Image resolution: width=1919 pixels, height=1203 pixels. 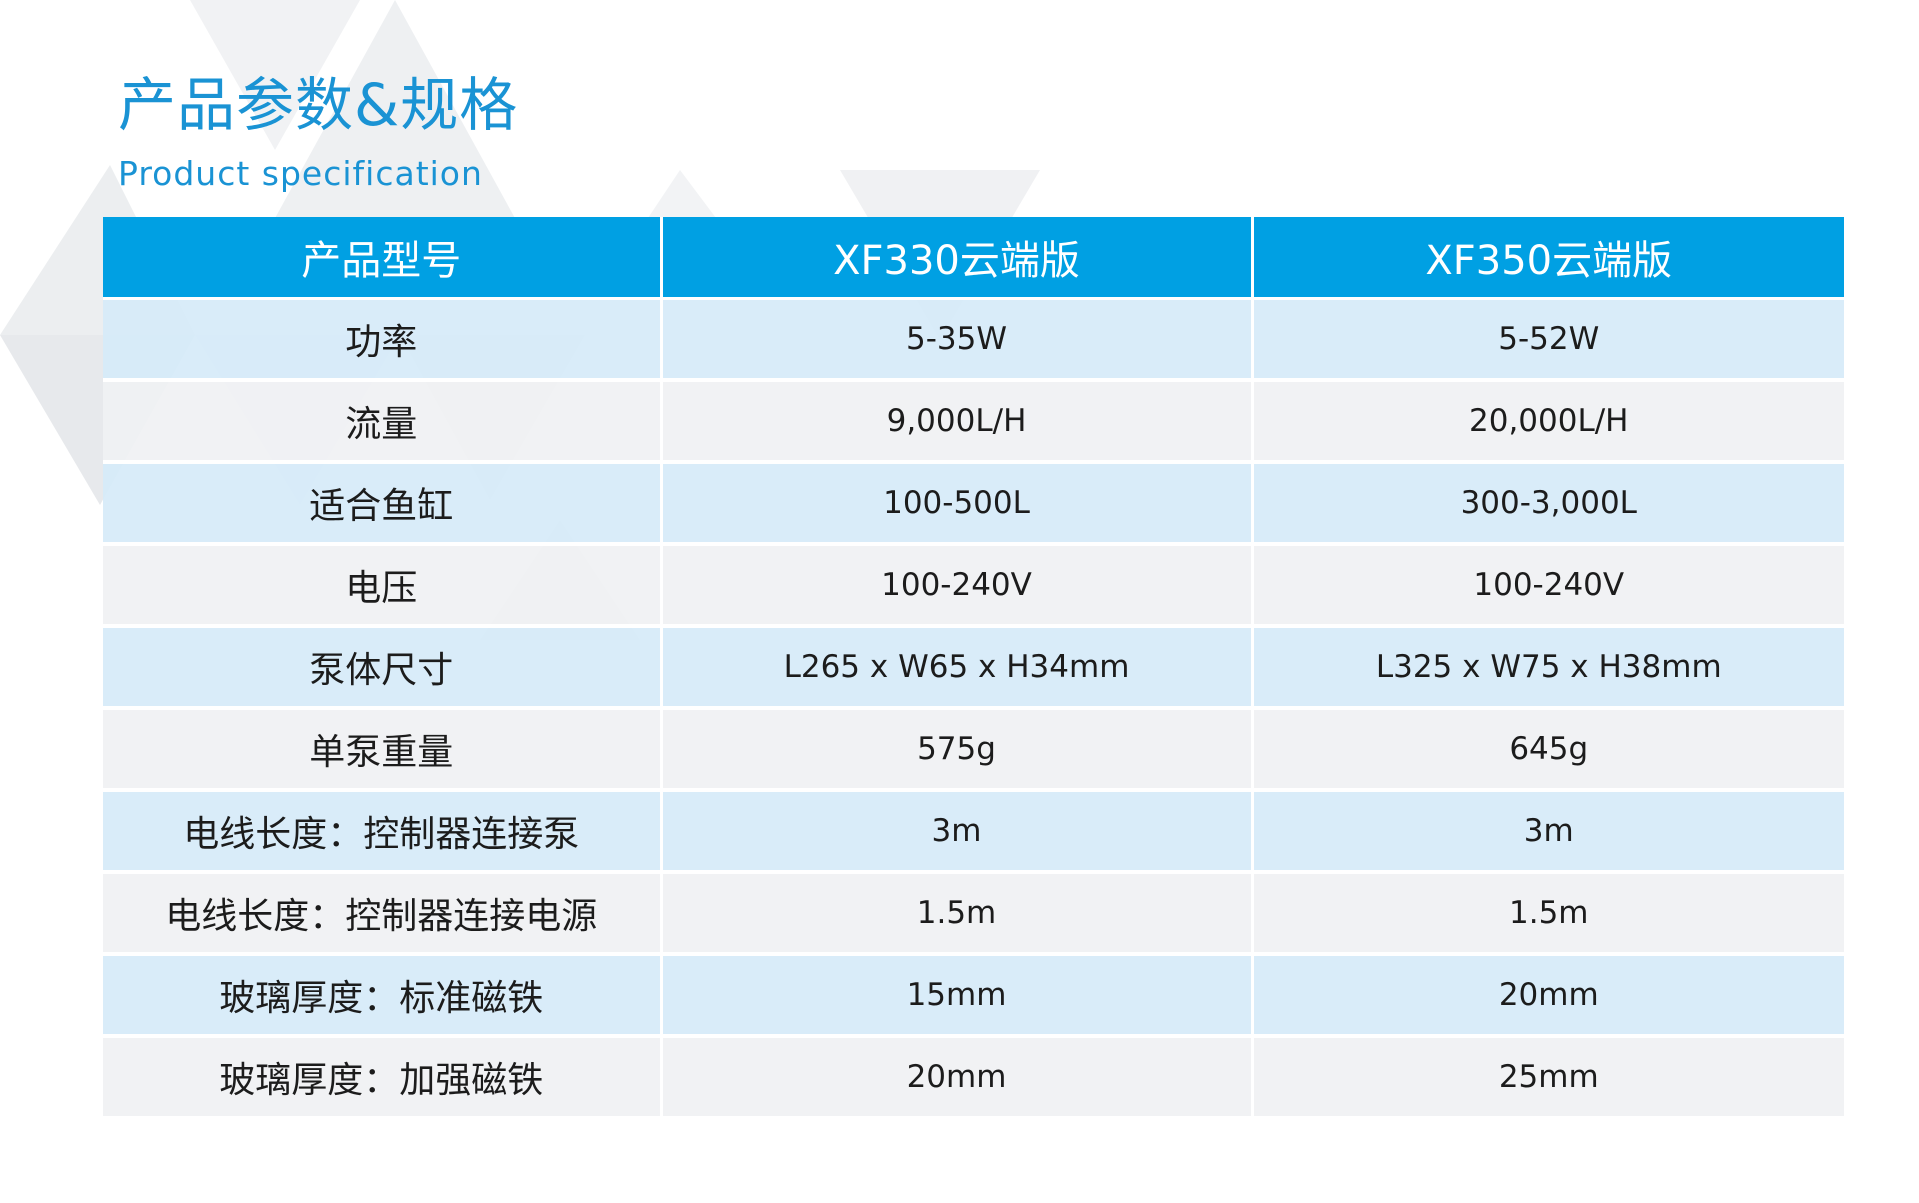 I want to click on row-label-cable-power: 电线长度：控制器连接电源, so click(x=383, y=914).